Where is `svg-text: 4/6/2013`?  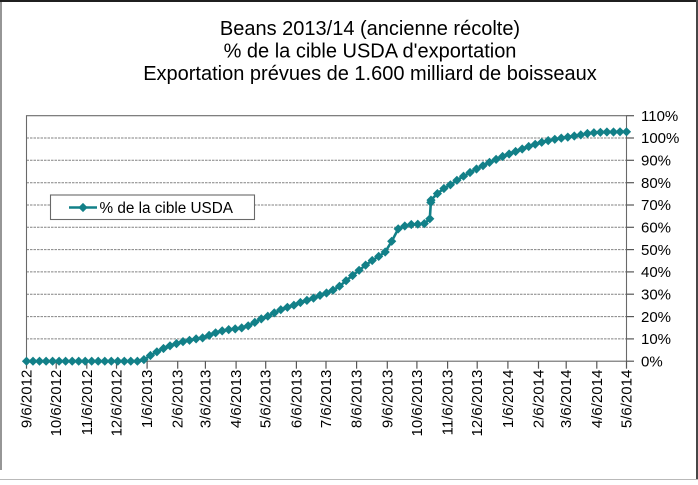
svg-text: 4/6/2013 is located at coordinates (236, 399).